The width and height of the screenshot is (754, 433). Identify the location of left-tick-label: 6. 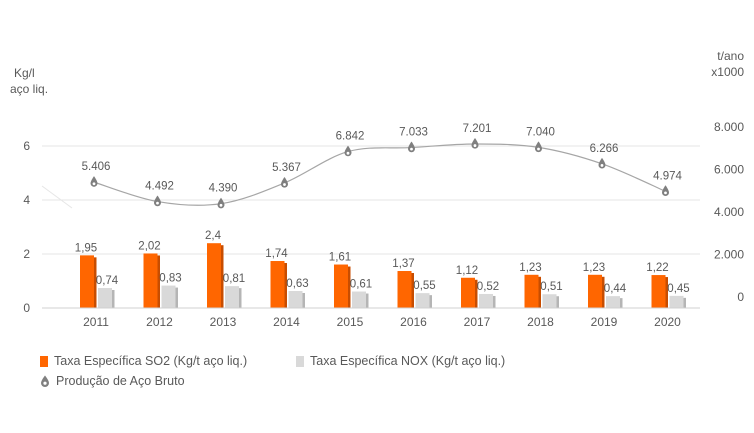
(26, 146).